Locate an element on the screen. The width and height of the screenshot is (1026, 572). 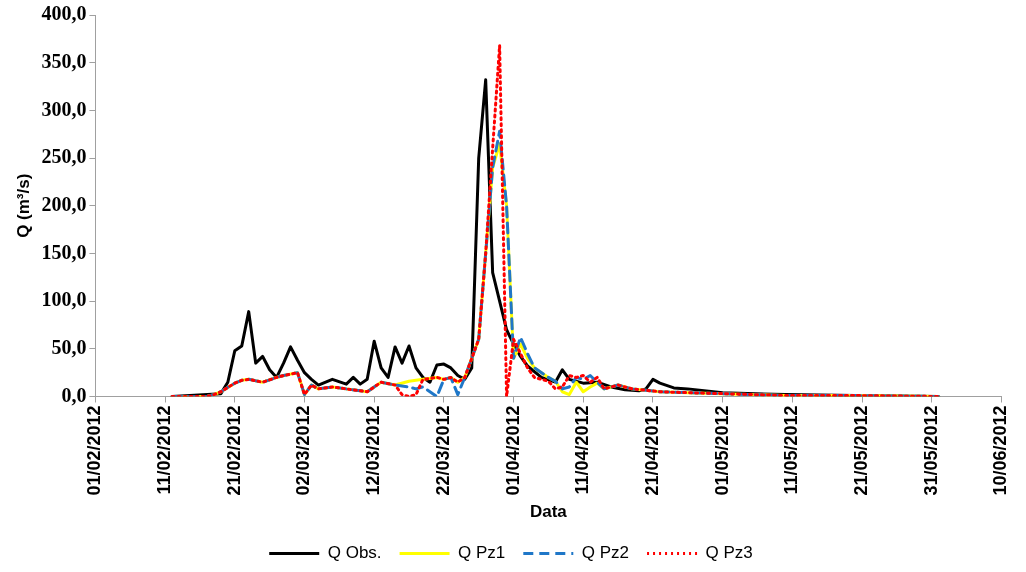
x-tick-label: 11/04/2012 is located at coordinates (582, 450).